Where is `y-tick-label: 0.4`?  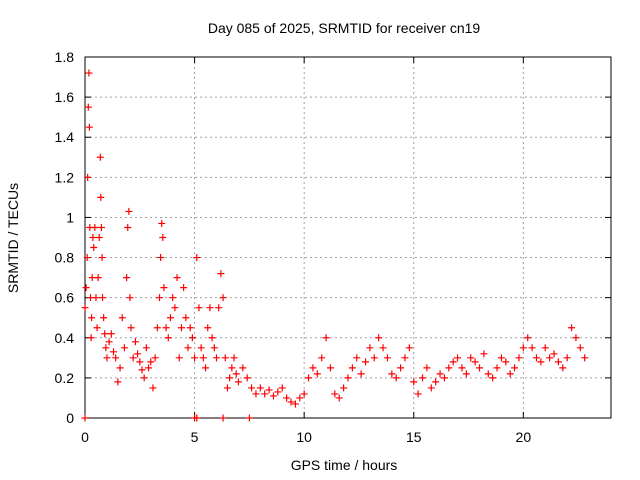
y-tick-label: 0.4 is located at coordinates (65, 338).